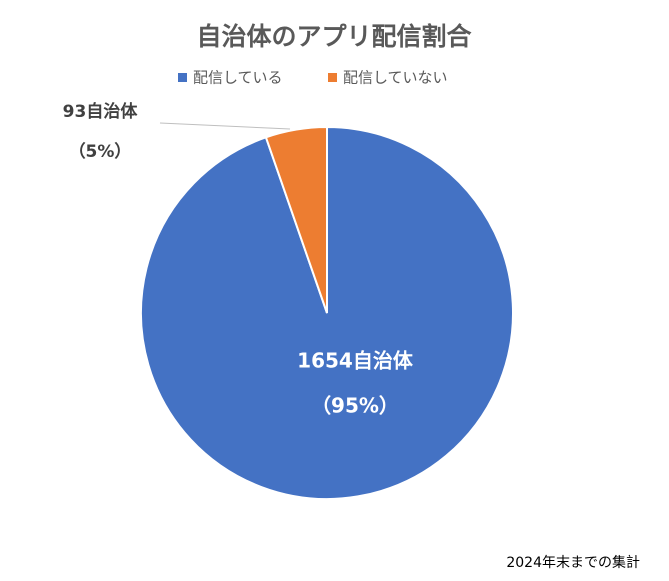  What do you see at coordinates (395, 78) in the screenshot?
I see `legend-label: 配信していない` at bounding box center [395, 78].